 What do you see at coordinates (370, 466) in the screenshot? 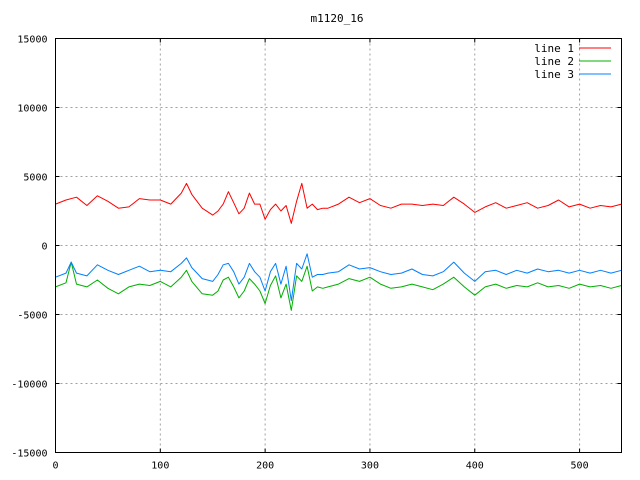
I see `x-tick-label: 300` at bounding box center [370, 466].